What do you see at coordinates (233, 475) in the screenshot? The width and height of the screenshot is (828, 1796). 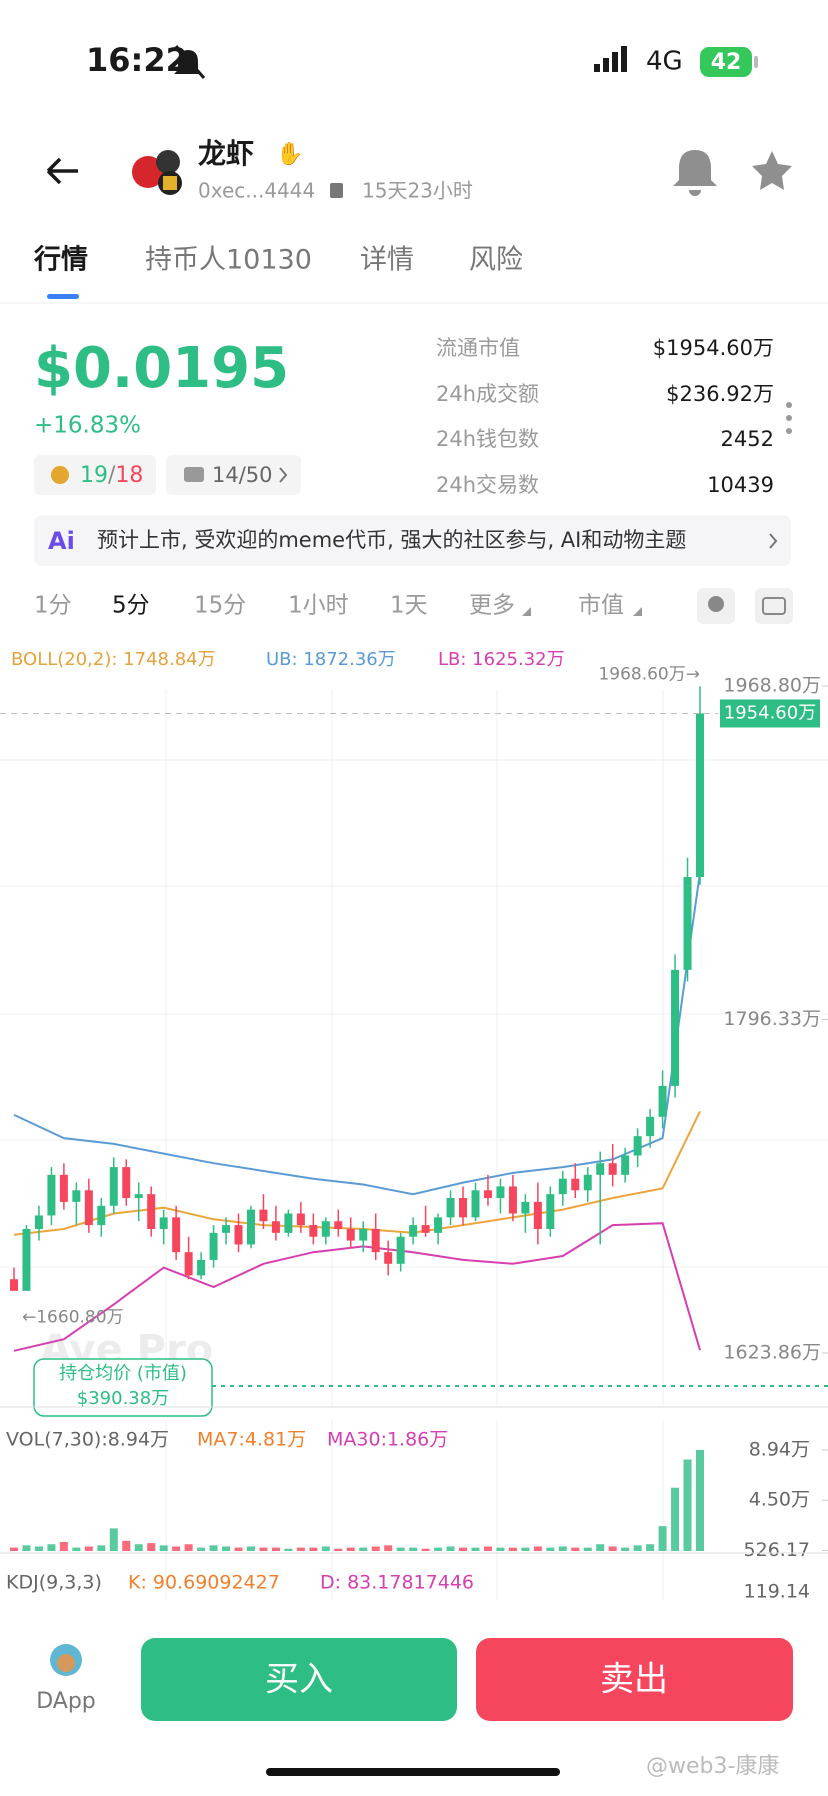 I see `tag` at bounding box center [233, 475].